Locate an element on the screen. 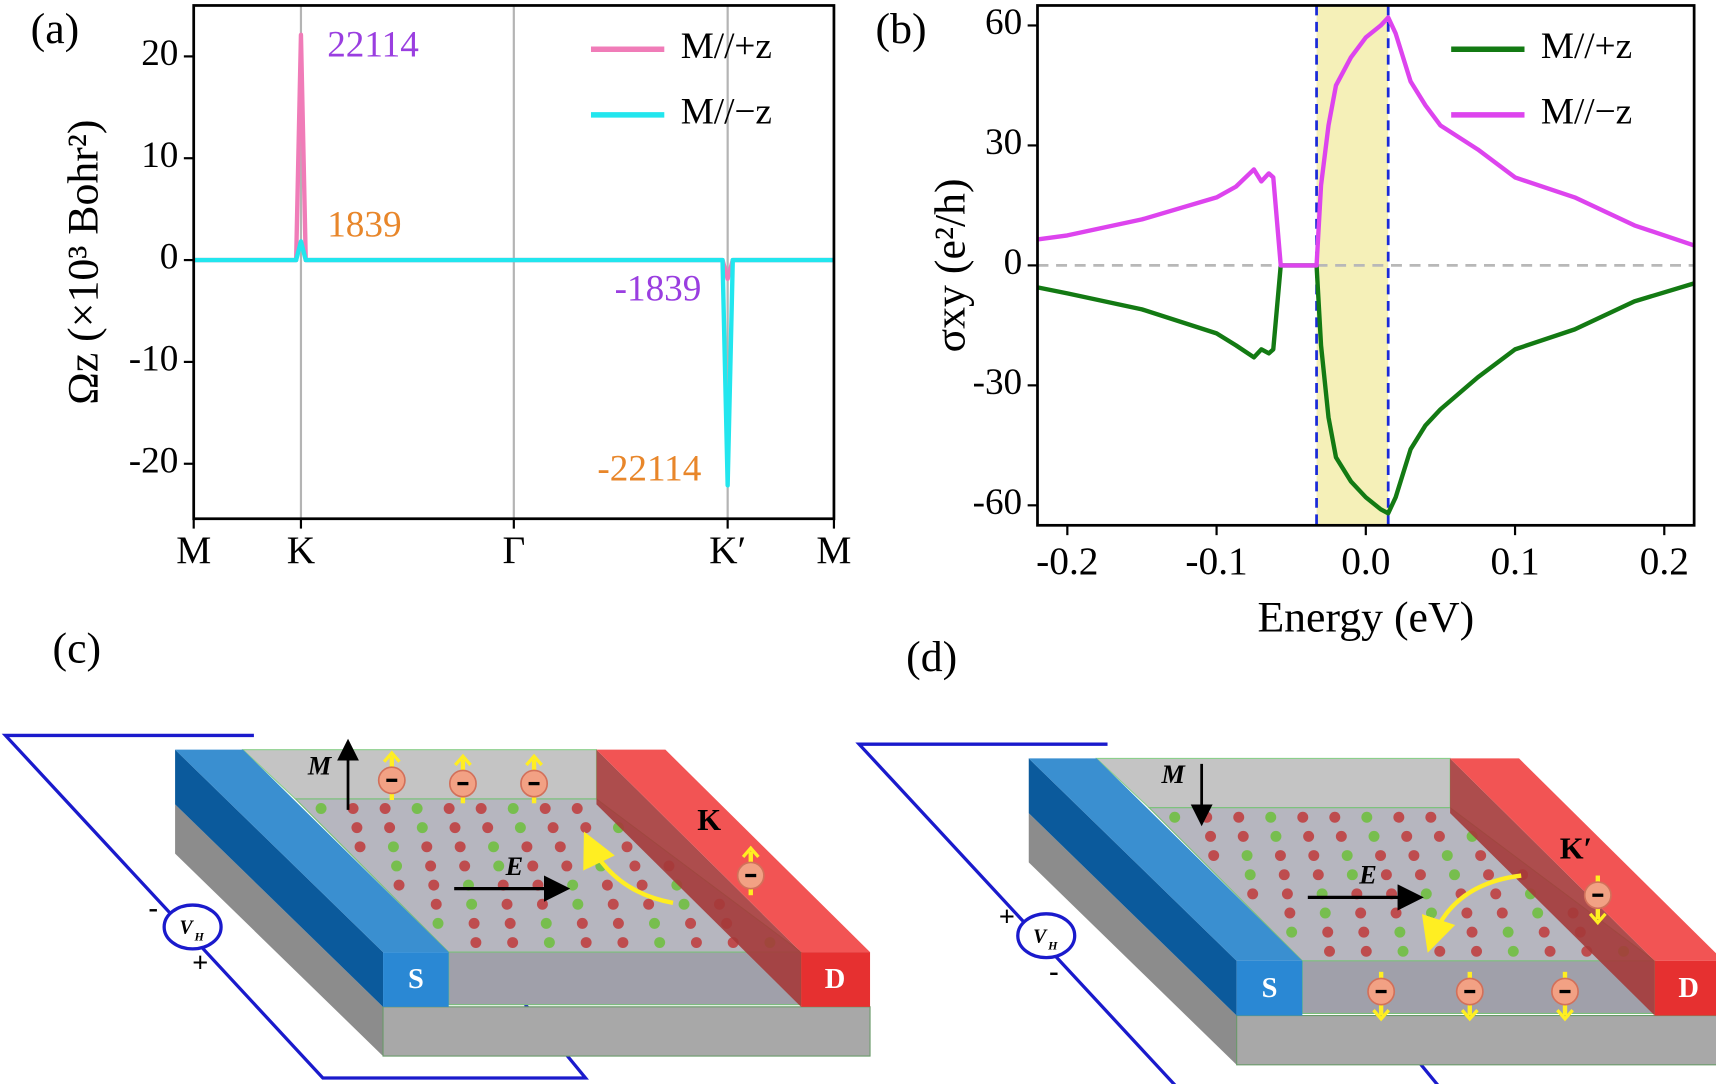 The height and width of the screenshot is (1084, 1716). x-tick-label: M is located at coordinates (833, 550).